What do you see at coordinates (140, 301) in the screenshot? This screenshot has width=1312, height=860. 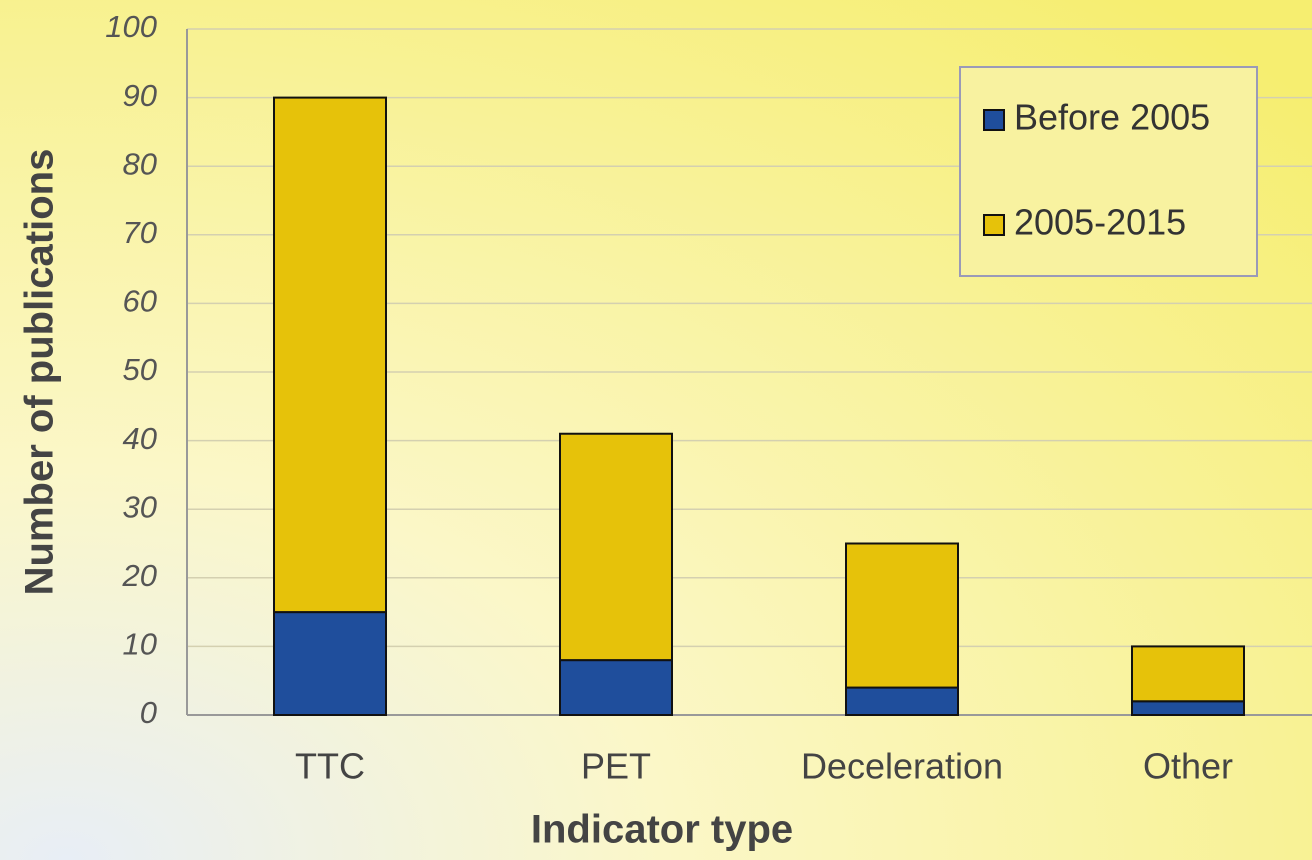 I see `y-tick-label: 60` at bounding box center [140, 301].